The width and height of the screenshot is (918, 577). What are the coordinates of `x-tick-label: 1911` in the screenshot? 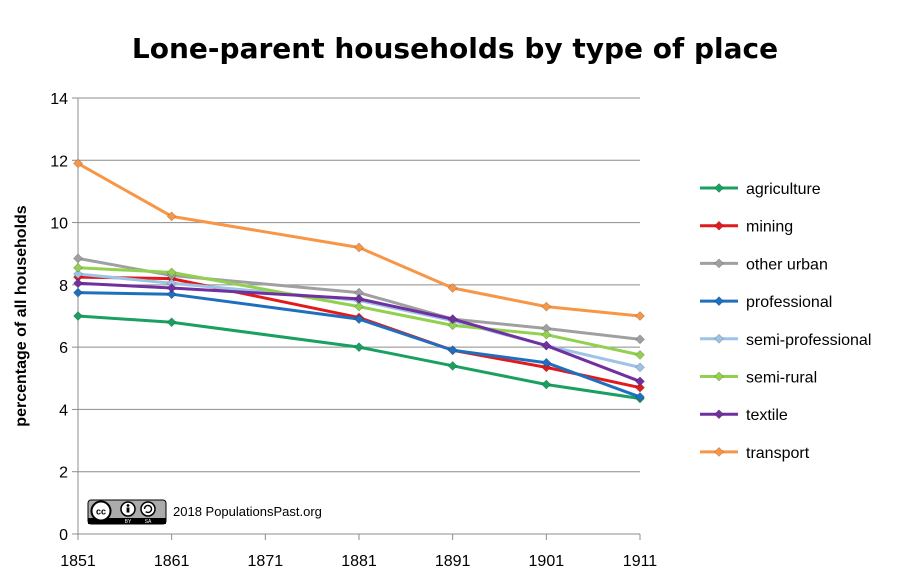 It's located at (640, 561).